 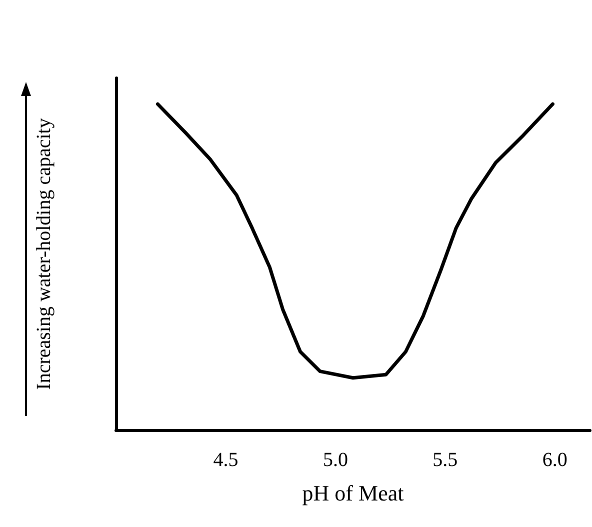 I want to click on x-tick-label: 5.0, so click(x=335, y=460).